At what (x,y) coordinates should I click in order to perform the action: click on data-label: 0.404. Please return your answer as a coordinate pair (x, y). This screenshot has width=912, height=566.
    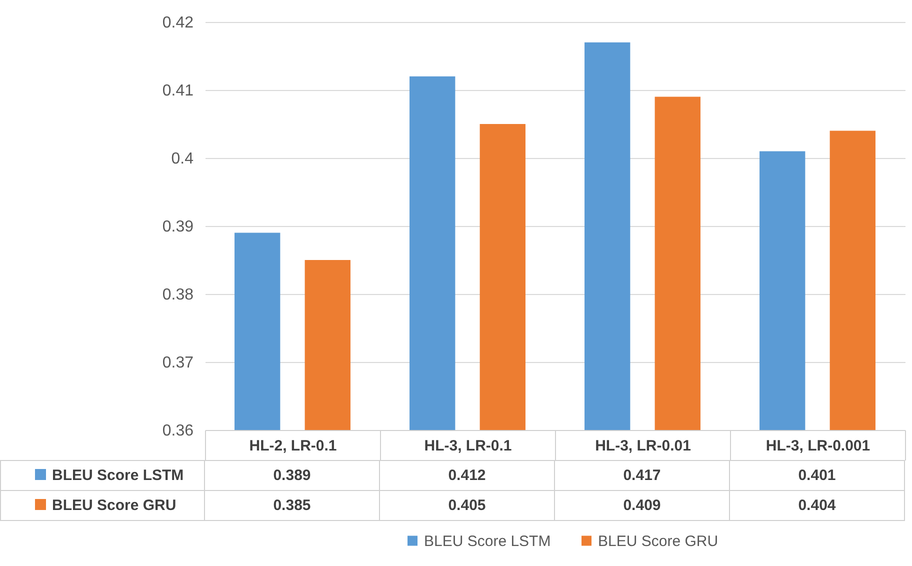
    Looking at the image, I should click on (817, 505).